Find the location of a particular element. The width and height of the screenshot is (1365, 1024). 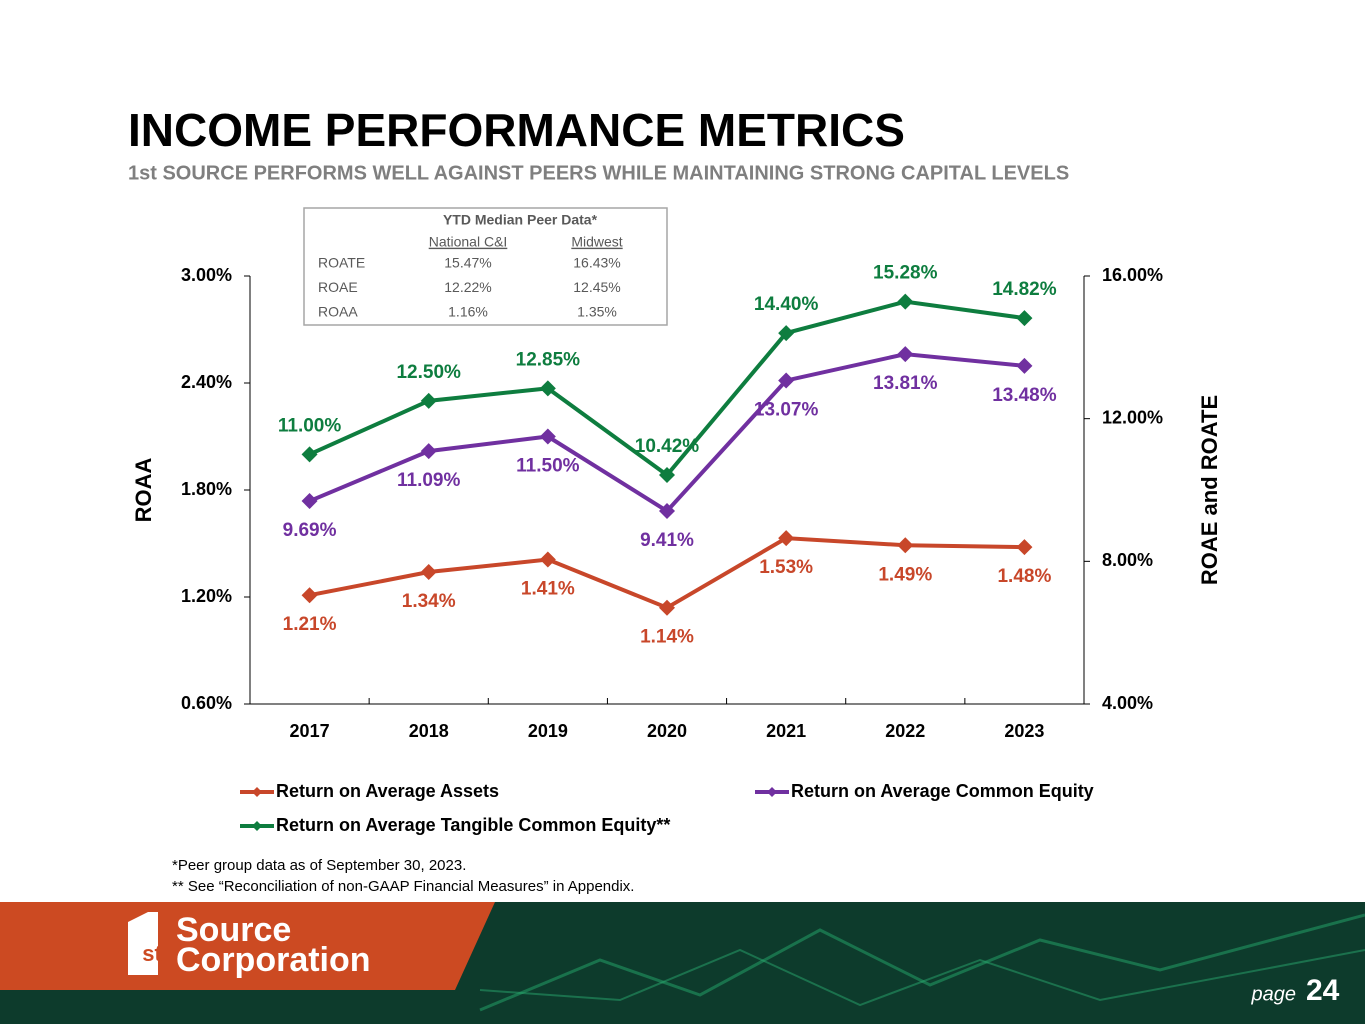

peer-table-title: YTD Median Peer Data* is located at coordinates (520, 220).